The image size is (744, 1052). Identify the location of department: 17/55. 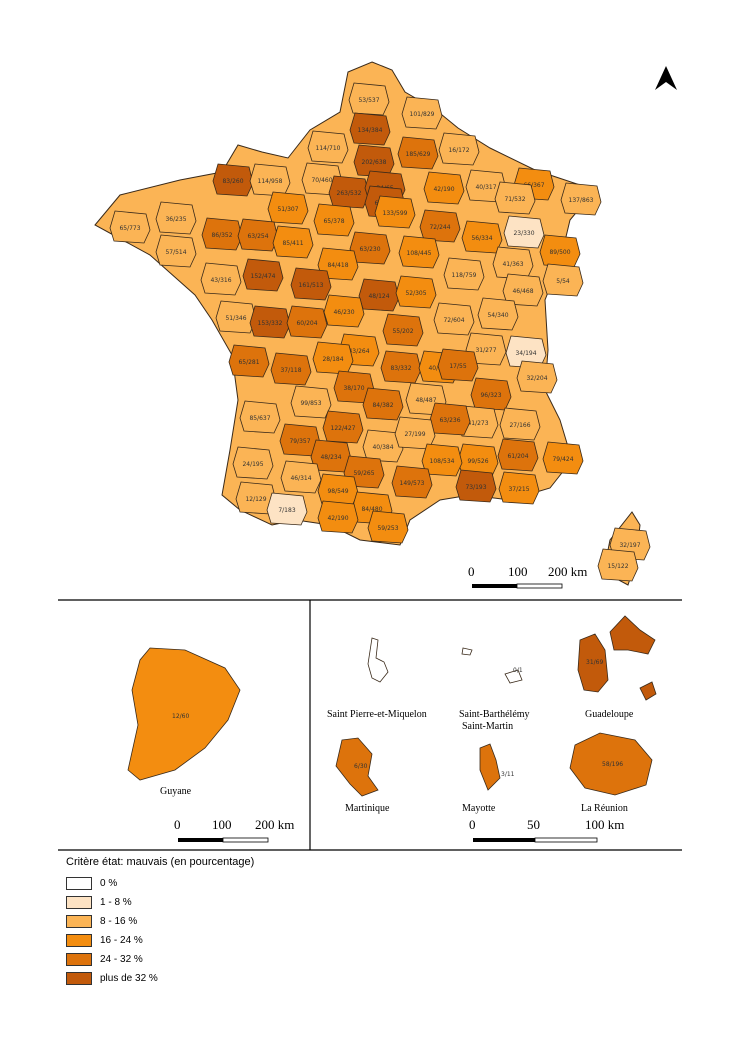
(458, 365).